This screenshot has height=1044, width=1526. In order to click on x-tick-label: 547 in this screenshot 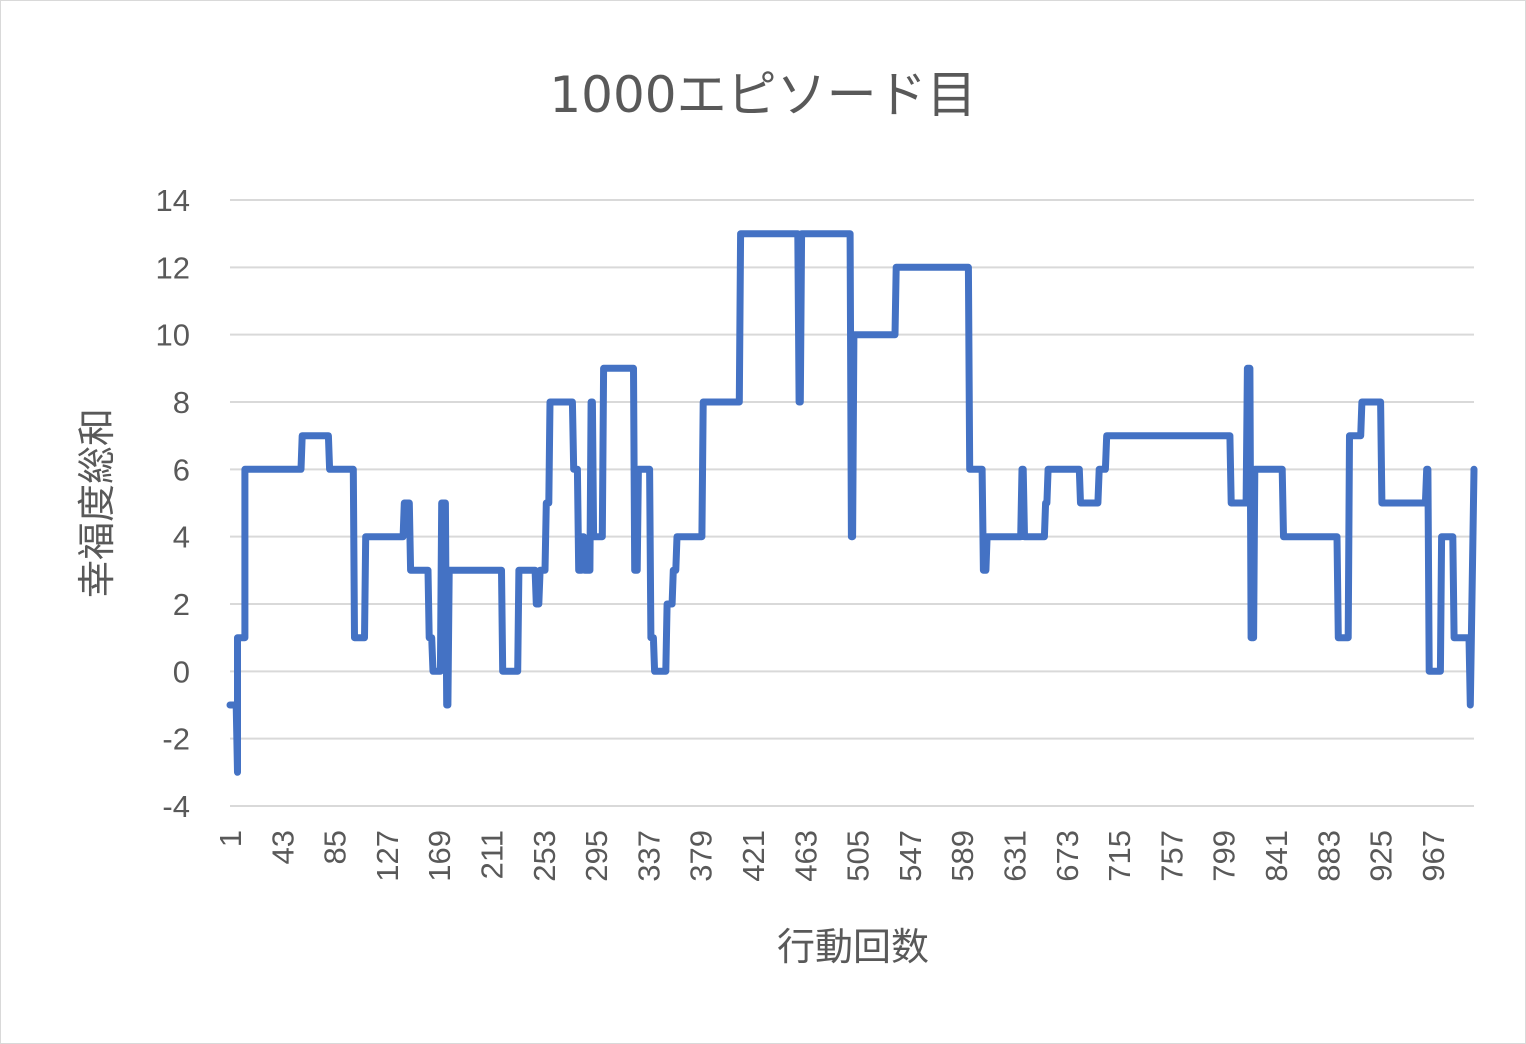, I will do `click(910, 856)`.